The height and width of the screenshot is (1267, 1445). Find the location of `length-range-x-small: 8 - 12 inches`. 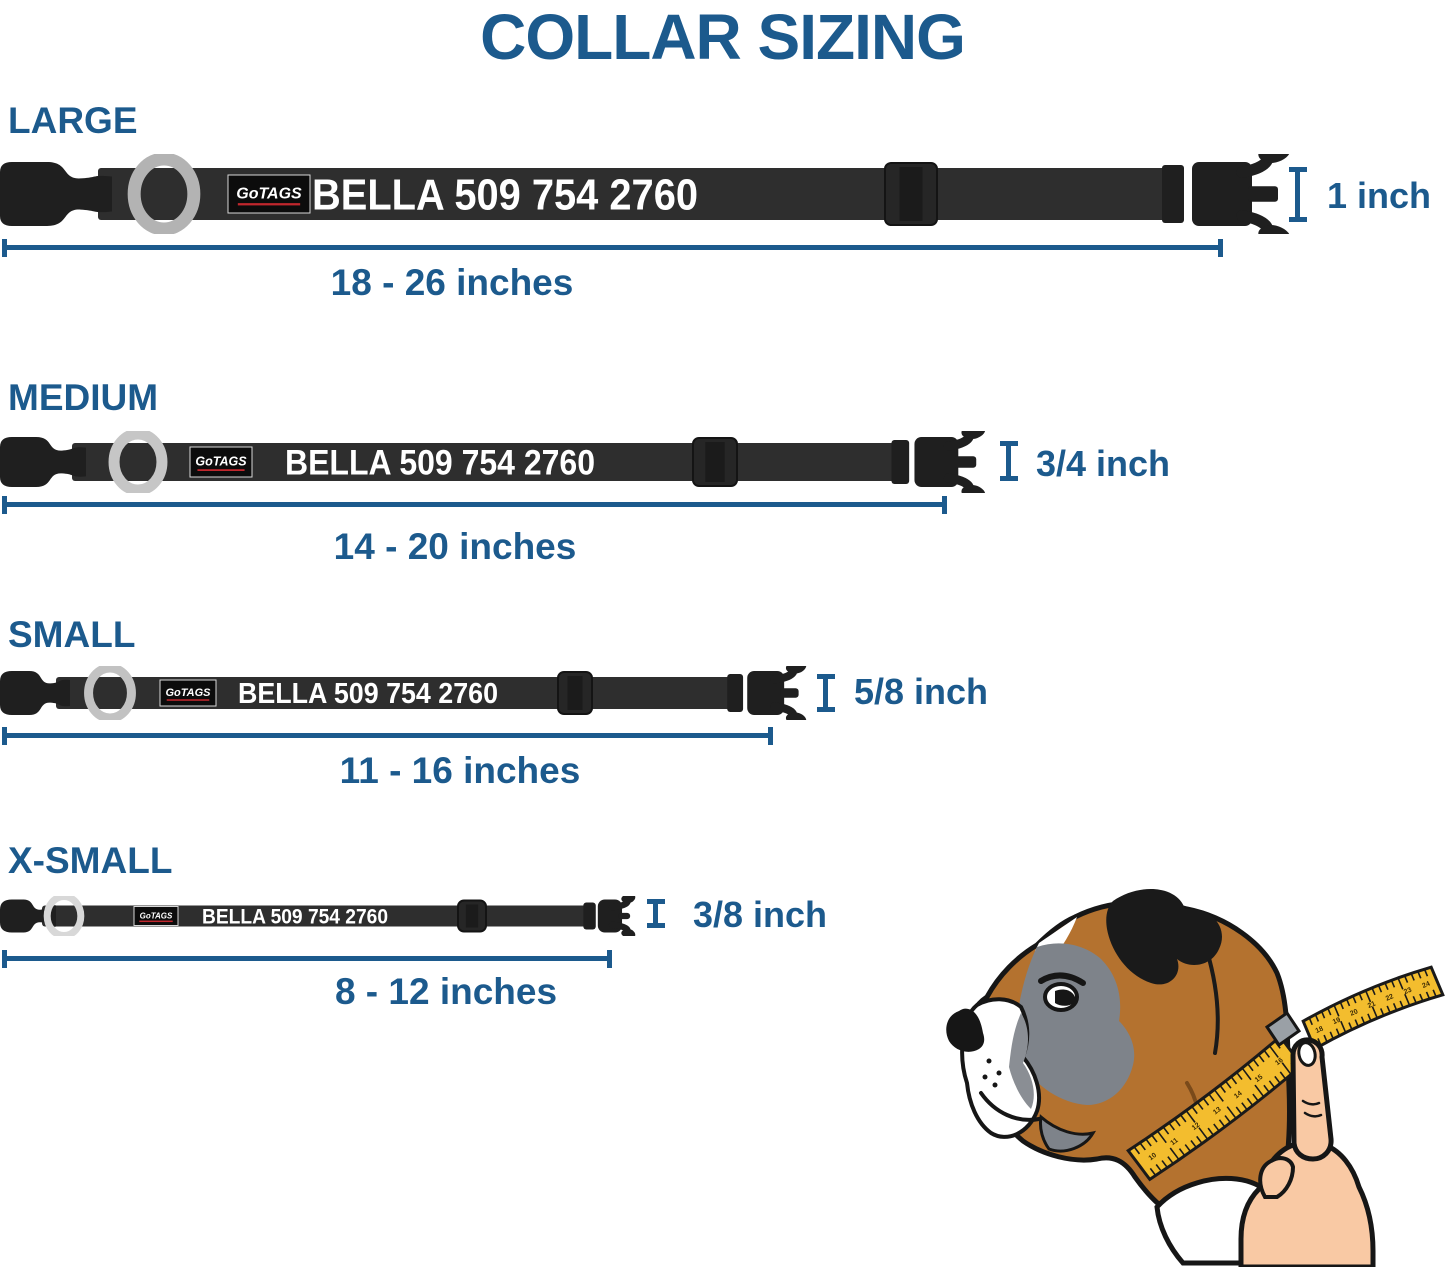

length-range-x-small: 8 - 12 inches is located at coordinates (446, 991).